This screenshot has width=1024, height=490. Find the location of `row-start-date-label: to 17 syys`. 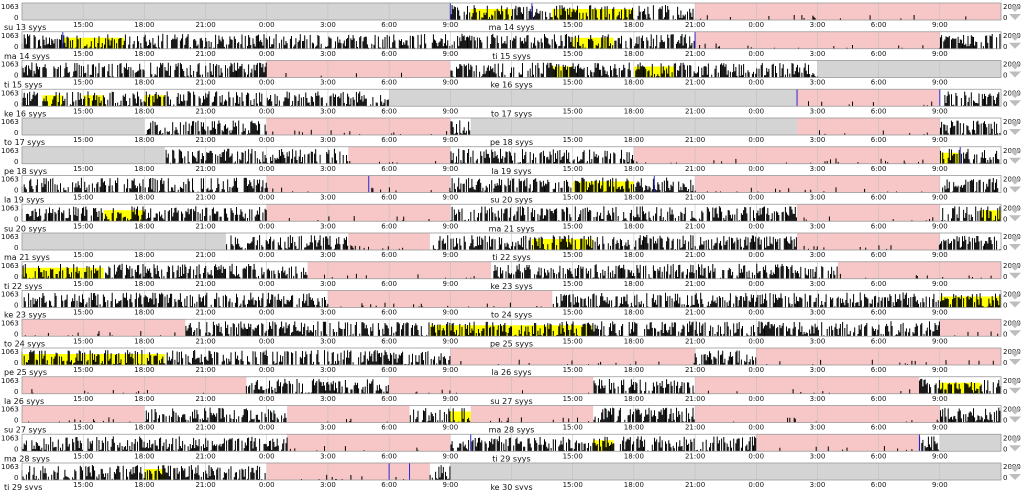

row-start-date-label: to 17 syys is located at coordinates (24, 142).